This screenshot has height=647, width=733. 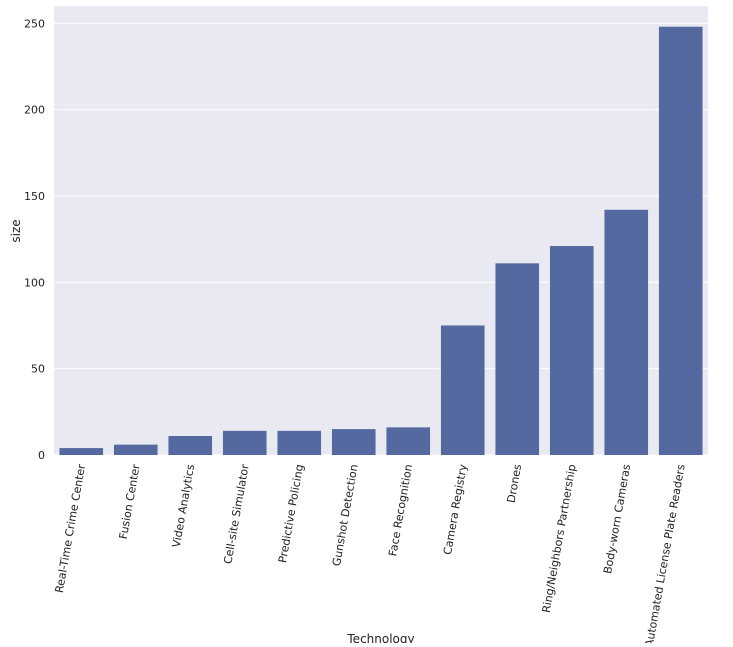 What do you see at coordinates (130, 501) in the screenshot?
I see `x-tick-label: Fusion Center` at bounding box center [130, 501].